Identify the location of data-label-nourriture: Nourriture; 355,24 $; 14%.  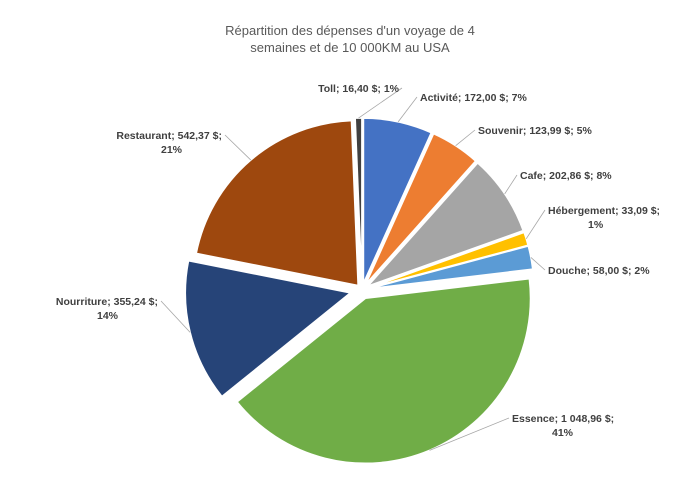
(107, 309).